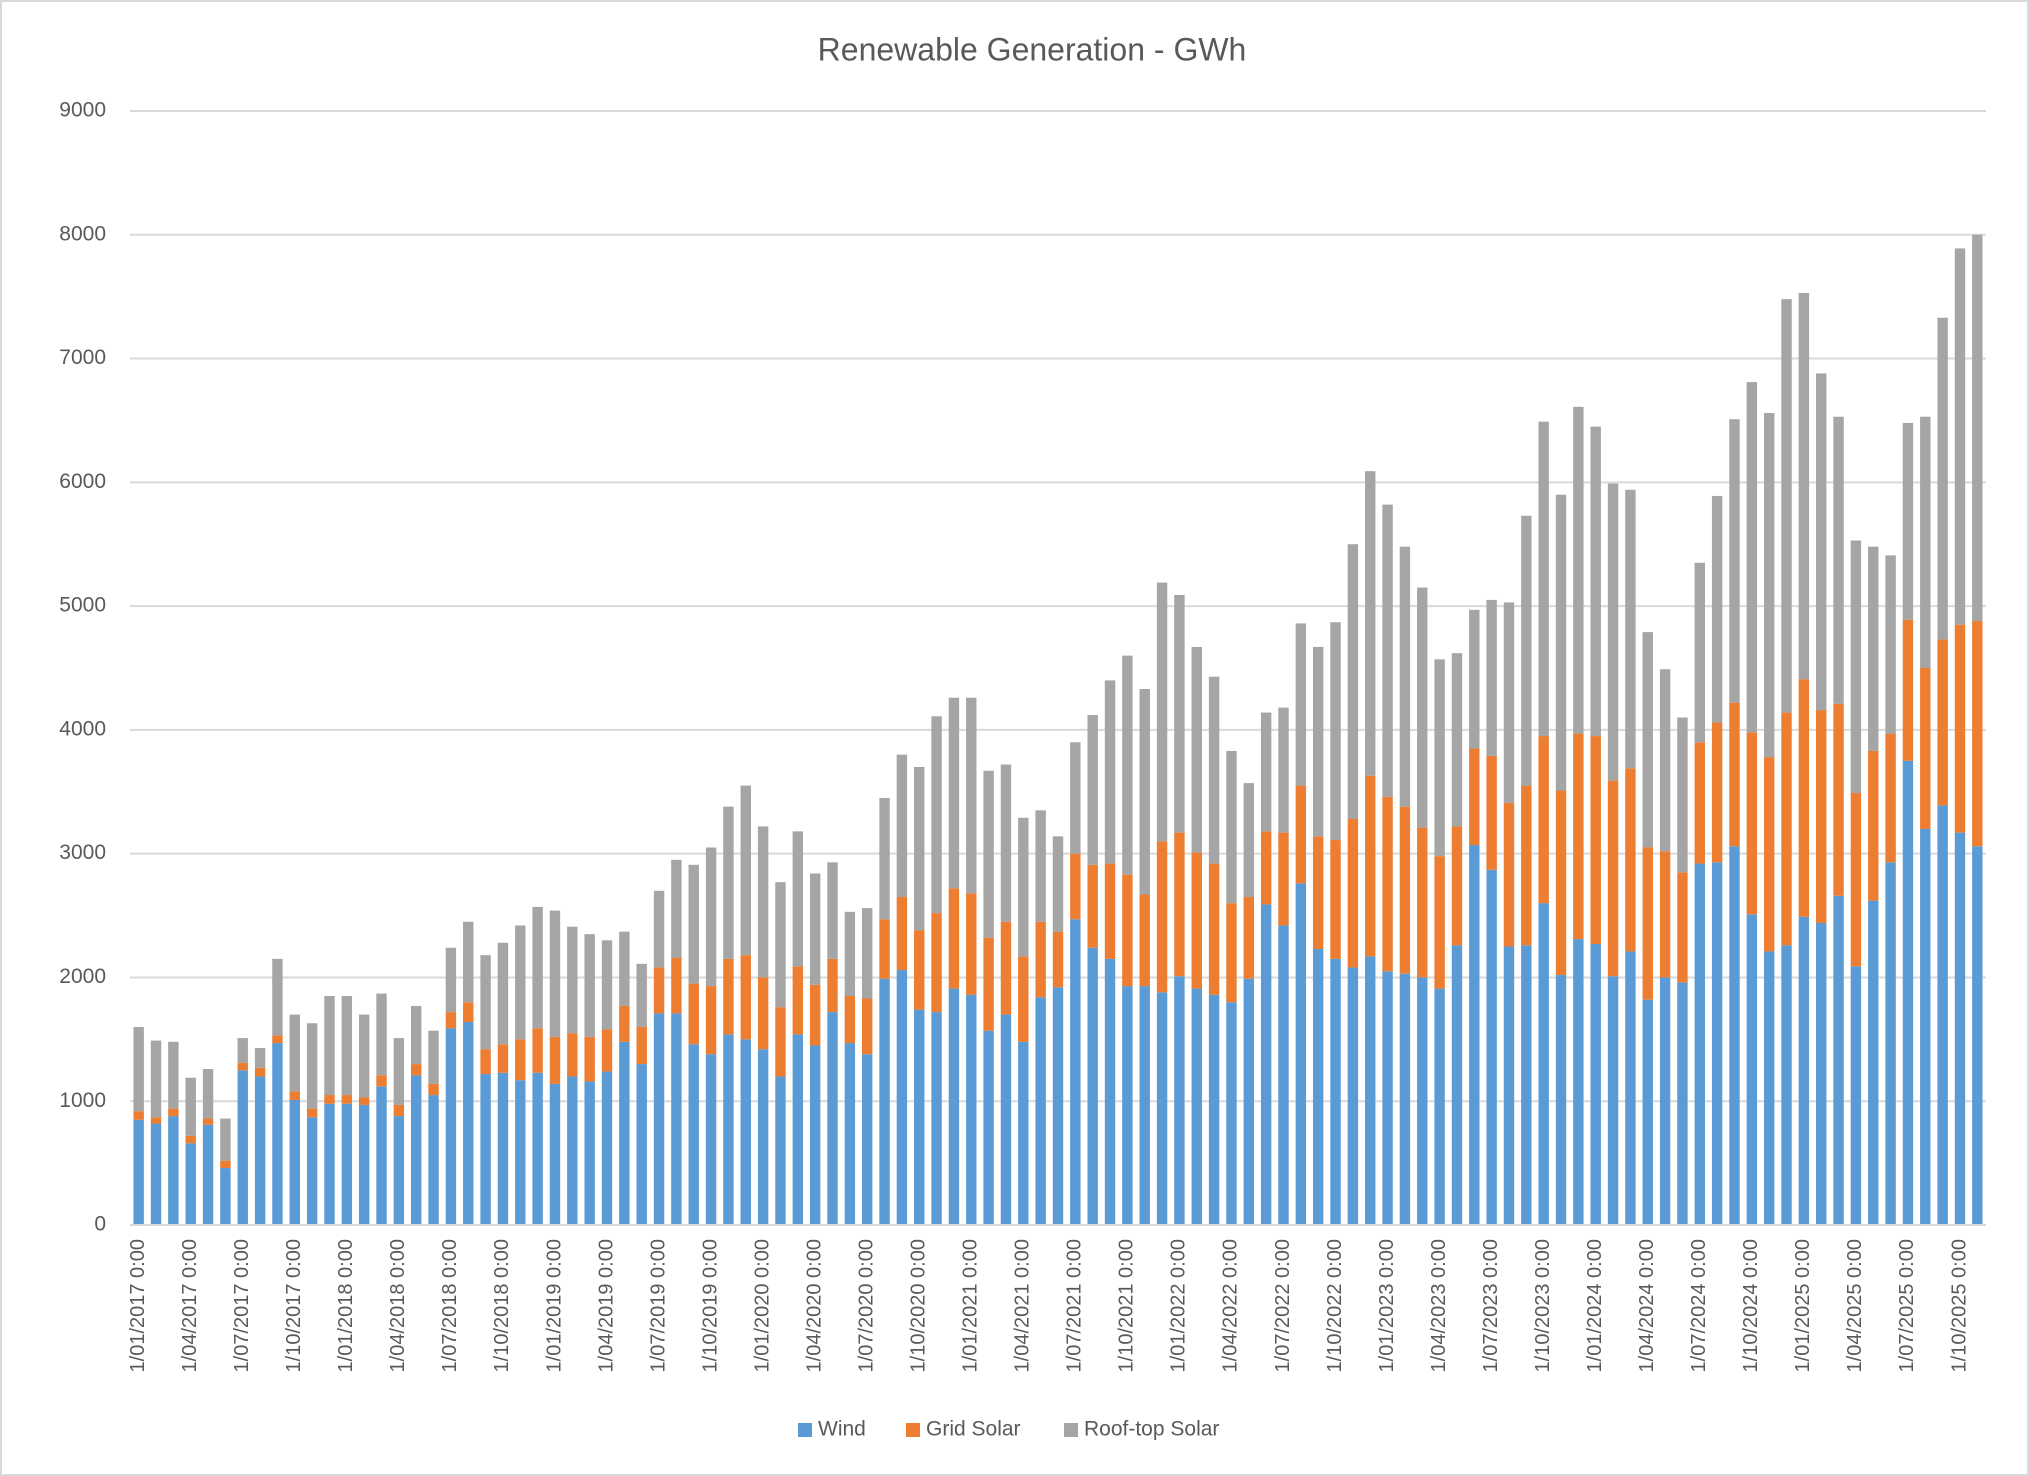 Image resolution: width=2029 pixels, height=1476 pixels. What do you see at coordinates (1959, 1305) in the screenshot?
I see `x-tick-label: 1/10/2025 0:00` at bounding box center [1959, 1305].